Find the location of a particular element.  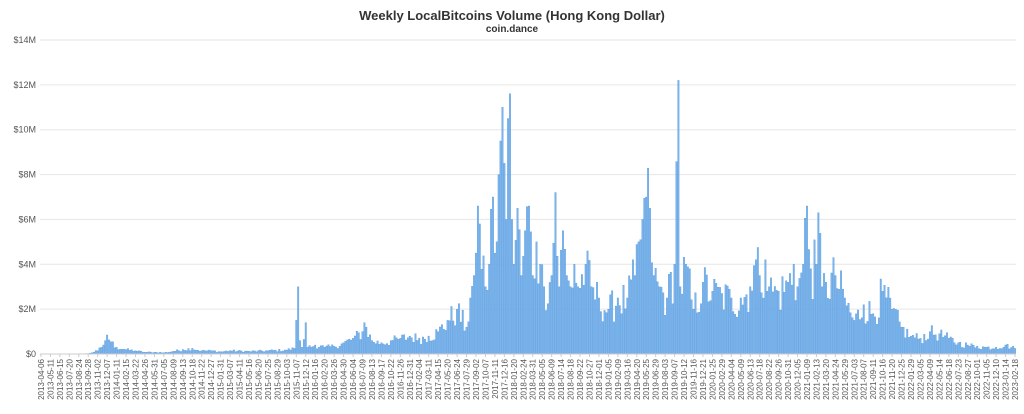

x-tick-label: 2022-07-23 is located at coordinates (958, 378).